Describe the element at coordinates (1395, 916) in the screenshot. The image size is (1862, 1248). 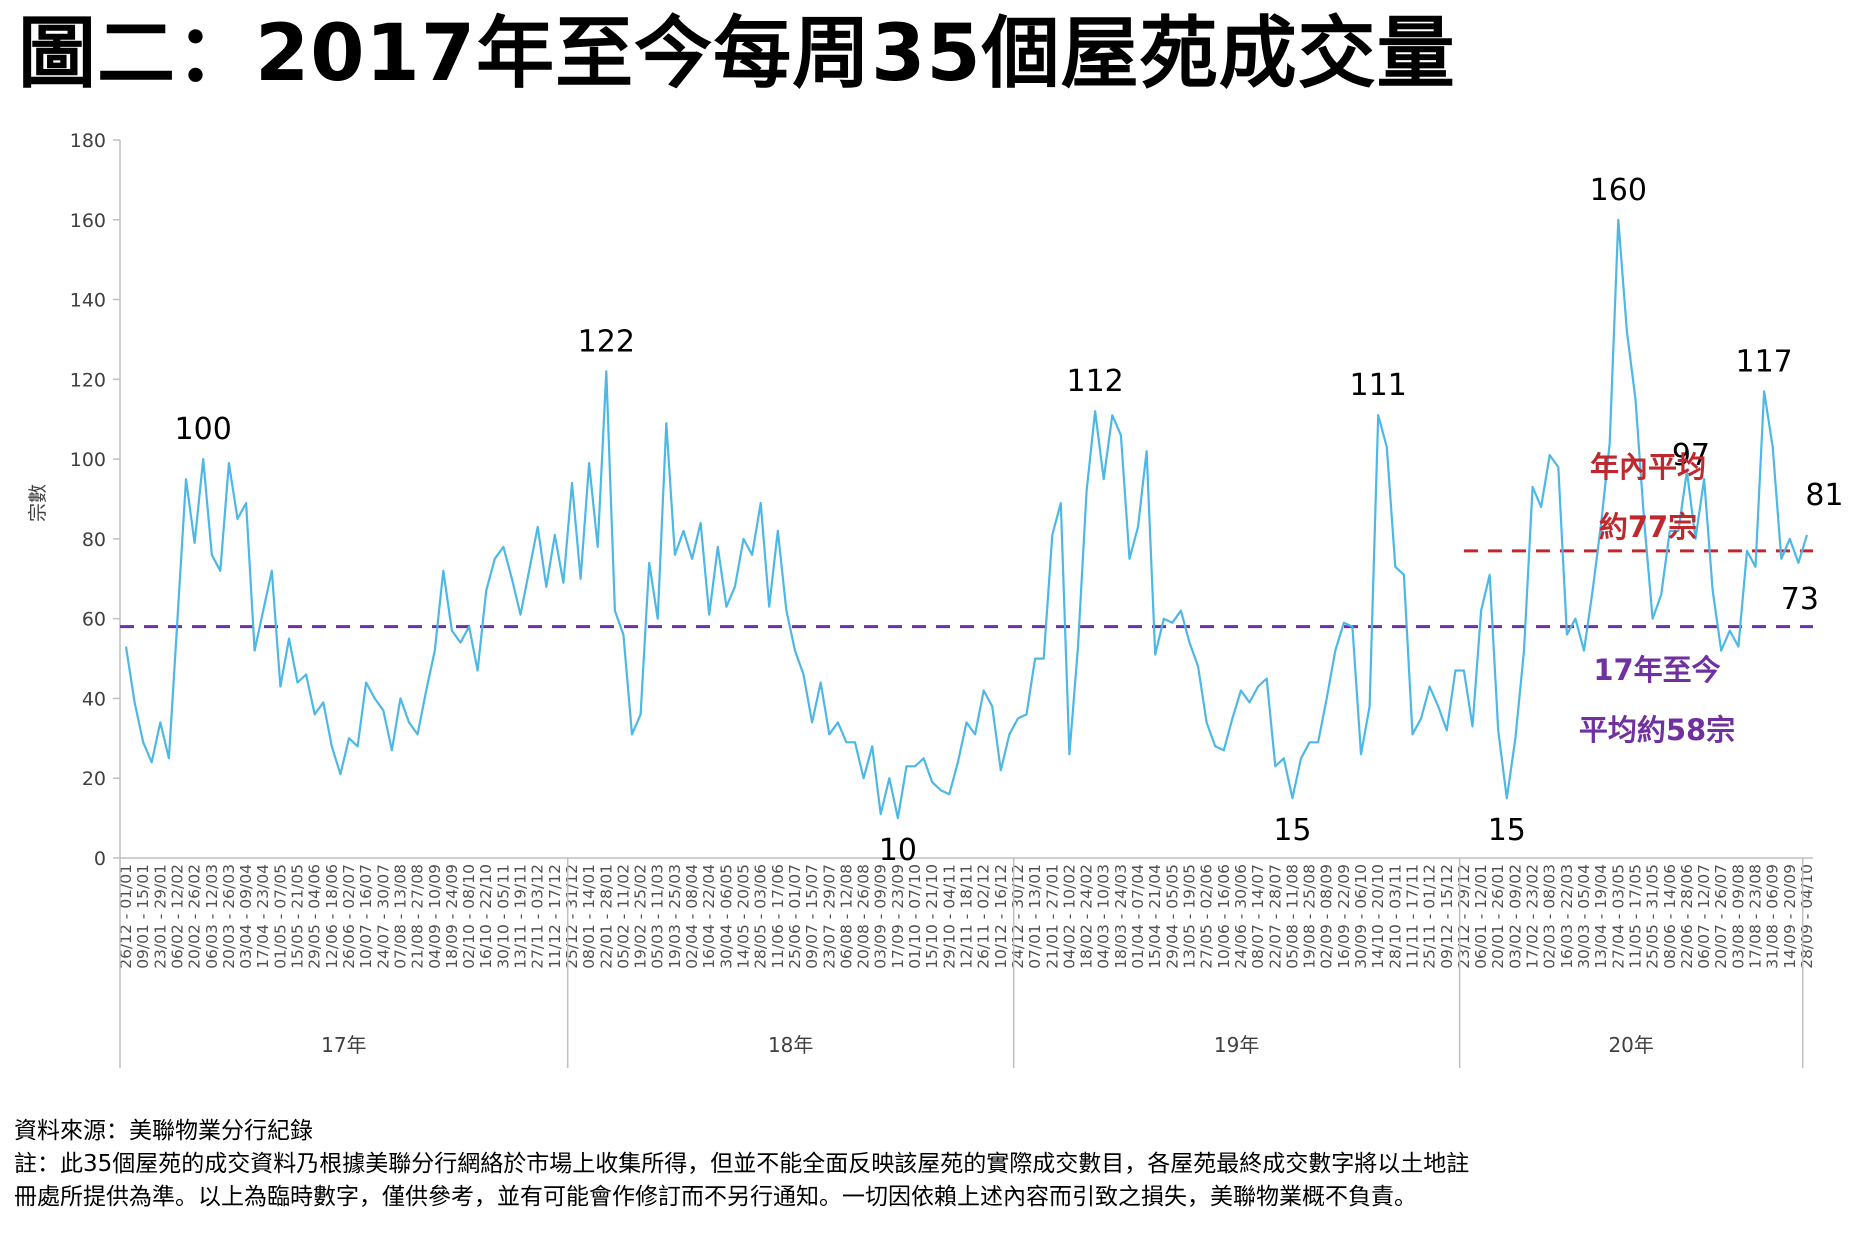
I see `x-tick-label: 28/10 - 03/11` at that location.